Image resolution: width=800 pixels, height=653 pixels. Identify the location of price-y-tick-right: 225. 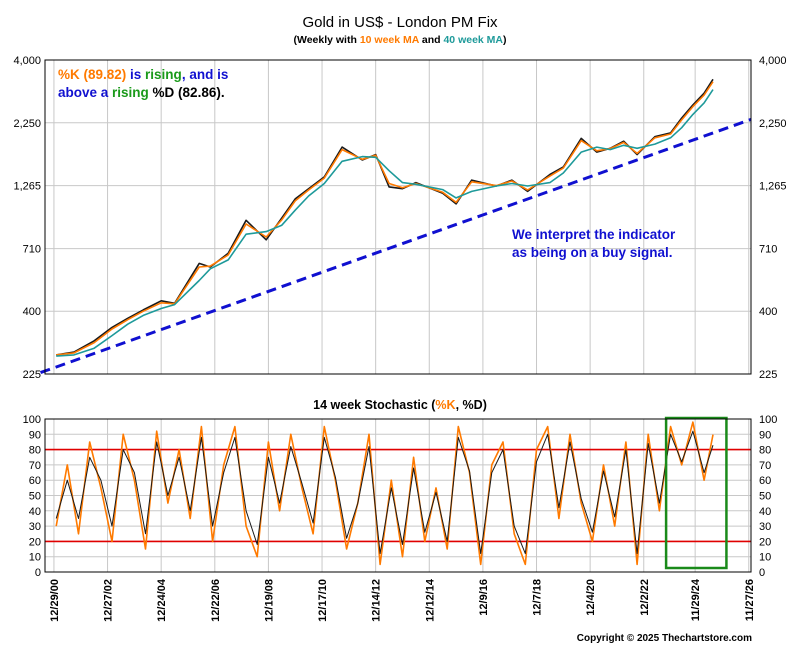
(768, 375).